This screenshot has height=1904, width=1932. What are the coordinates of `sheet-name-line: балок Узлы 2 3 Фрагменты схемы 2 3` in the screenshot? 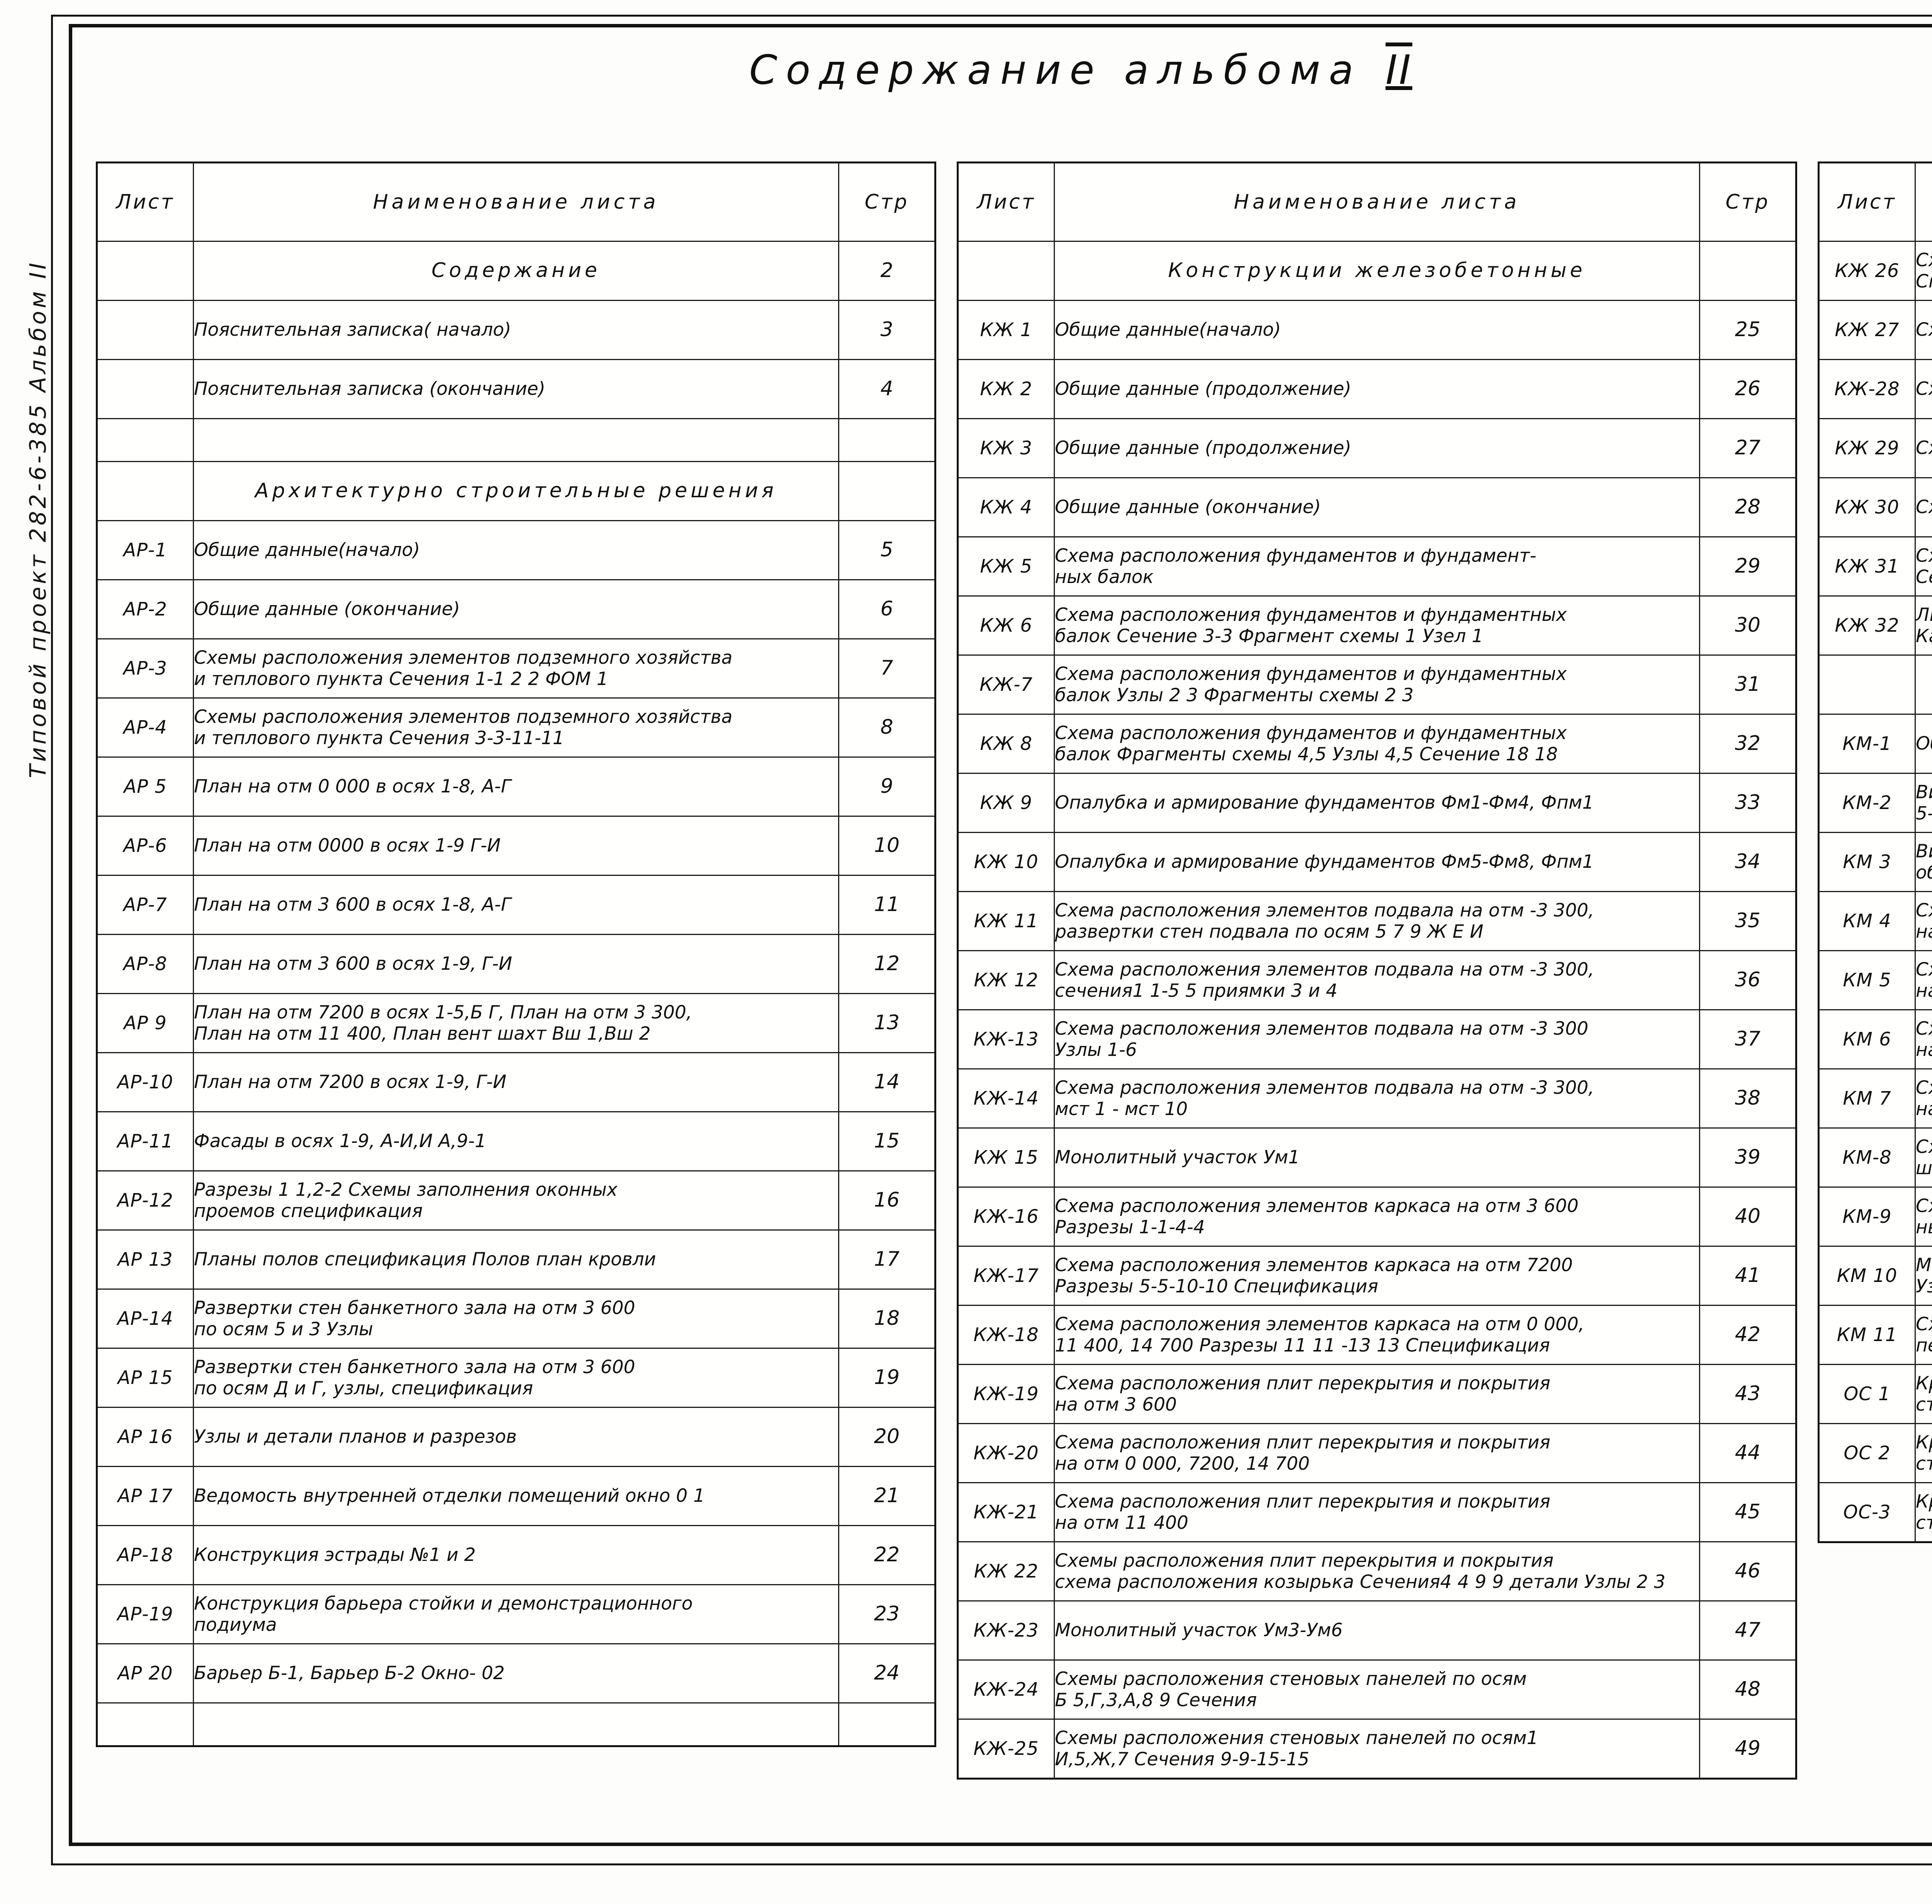 It's located at (1234, 695).